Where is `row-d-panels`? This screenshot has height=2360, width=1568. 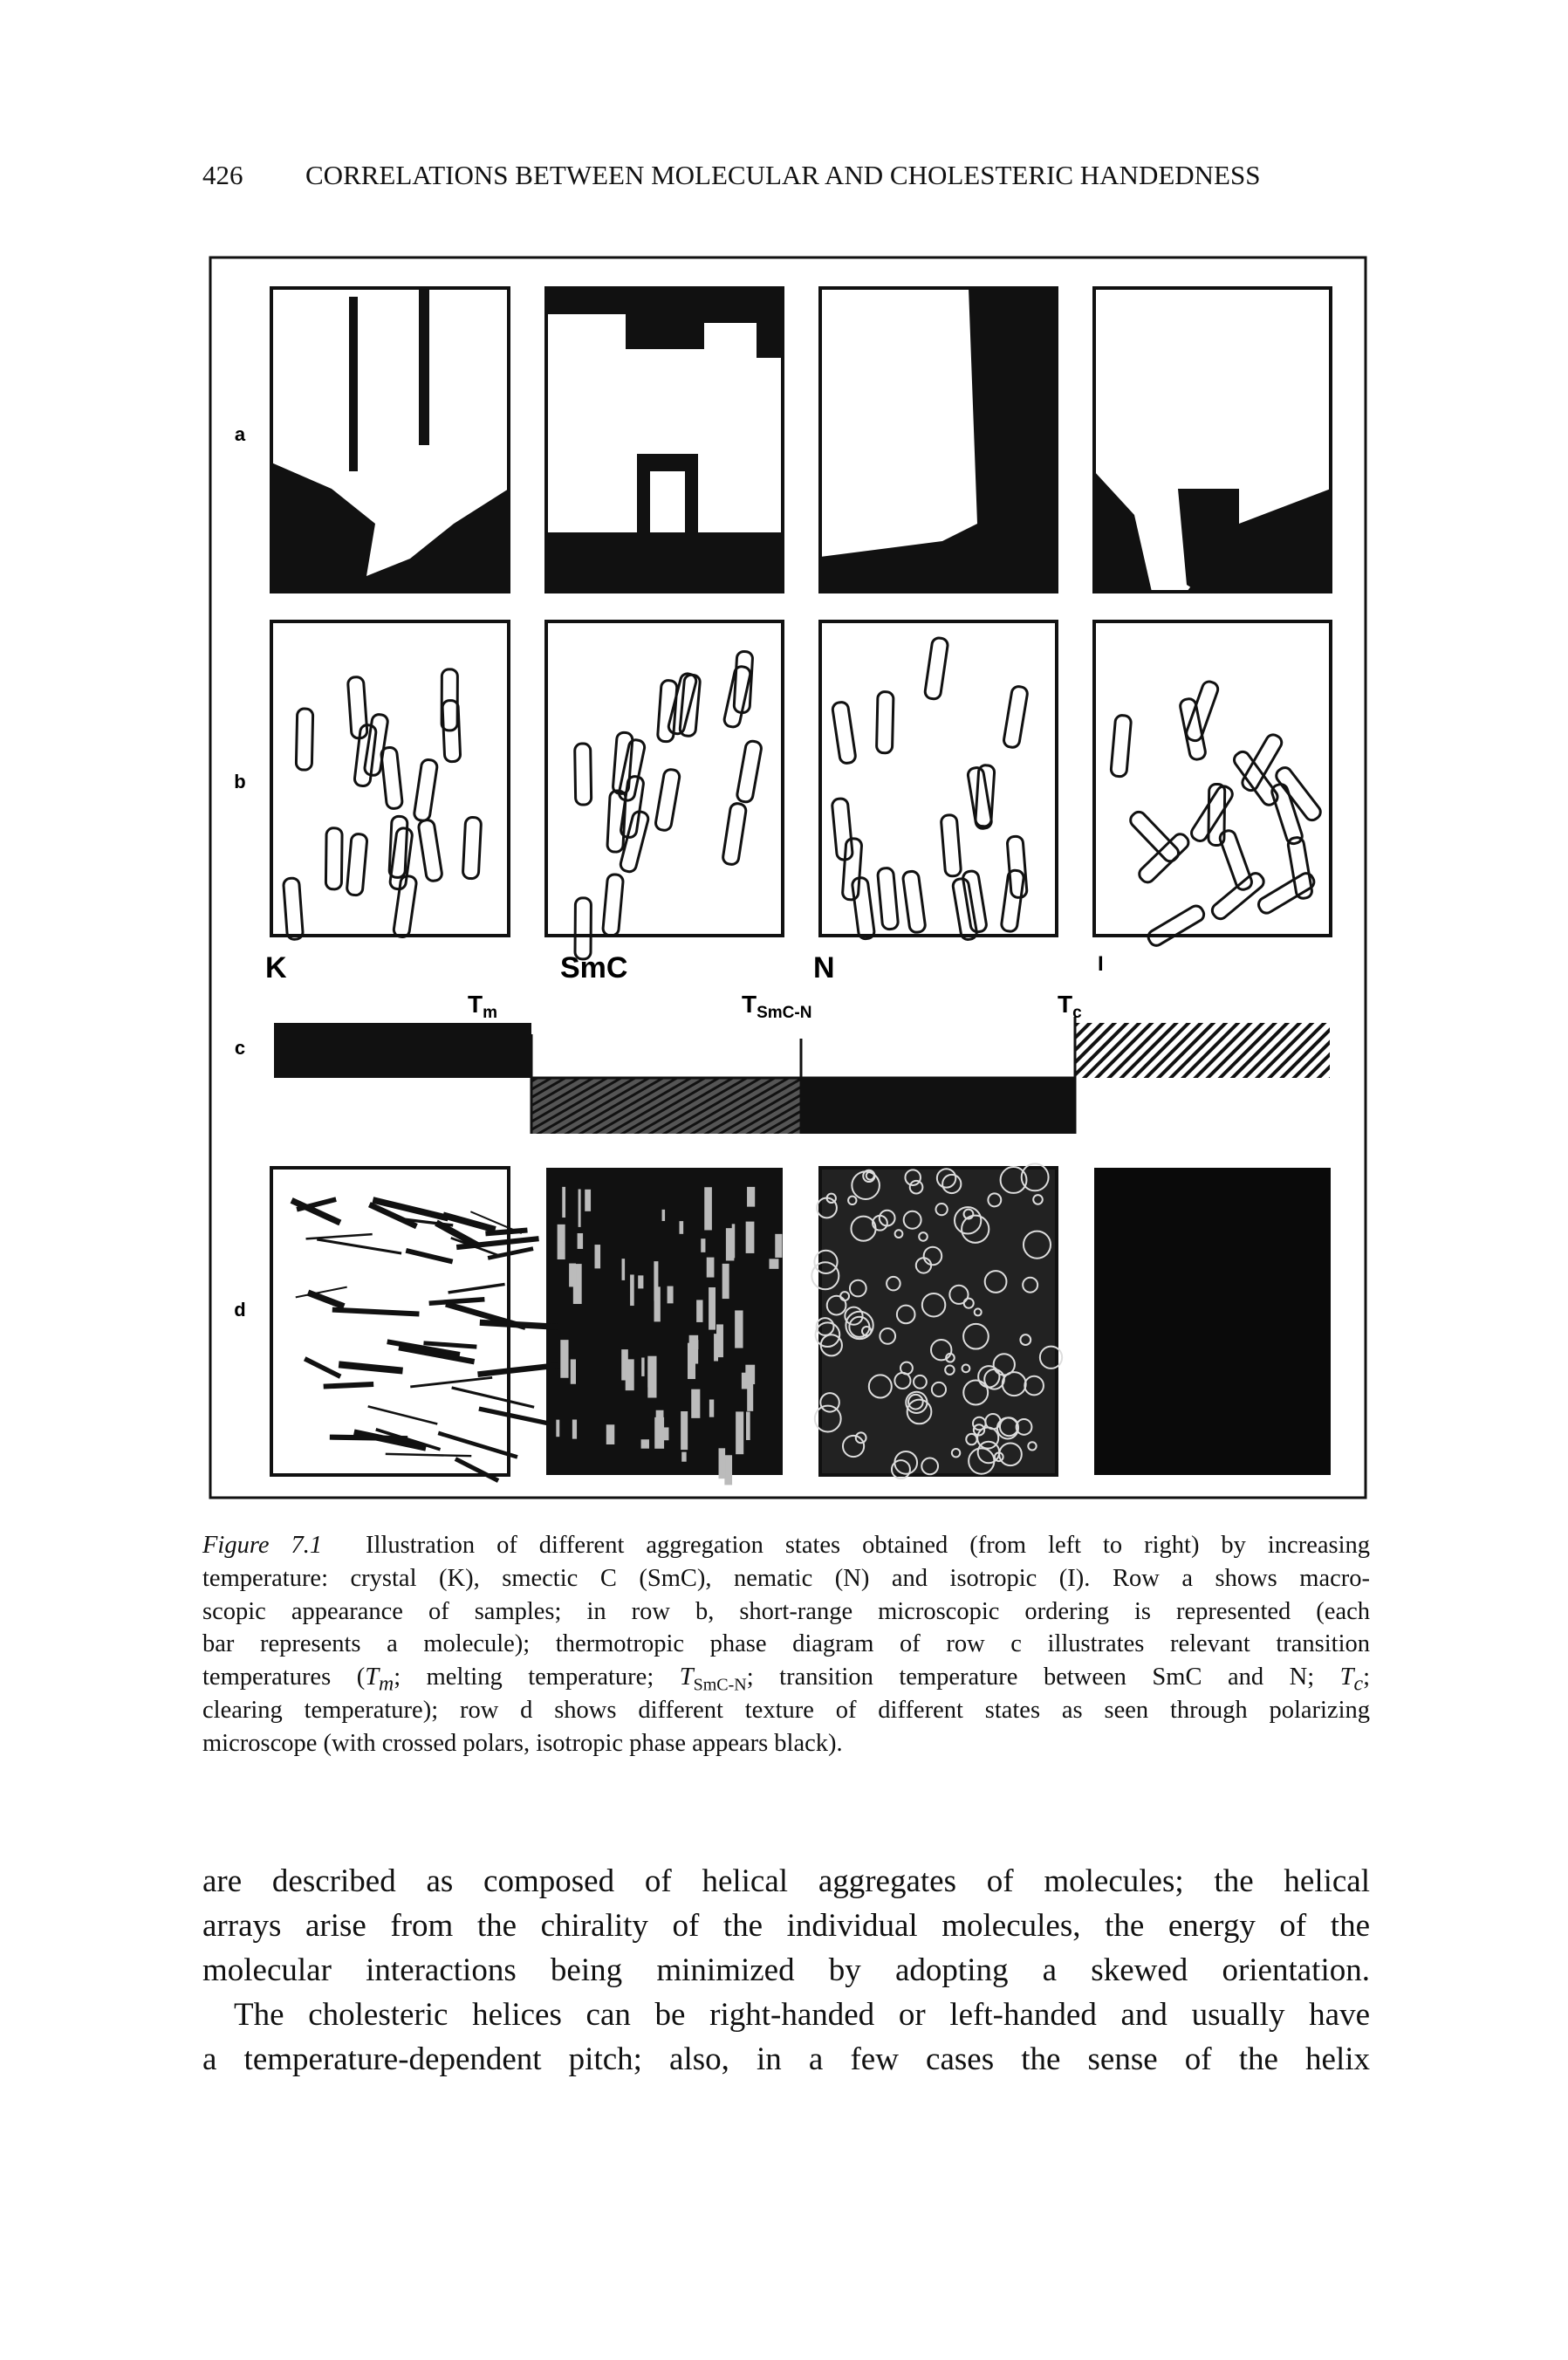 row-d-panels is located at coordinates (801, 1324).